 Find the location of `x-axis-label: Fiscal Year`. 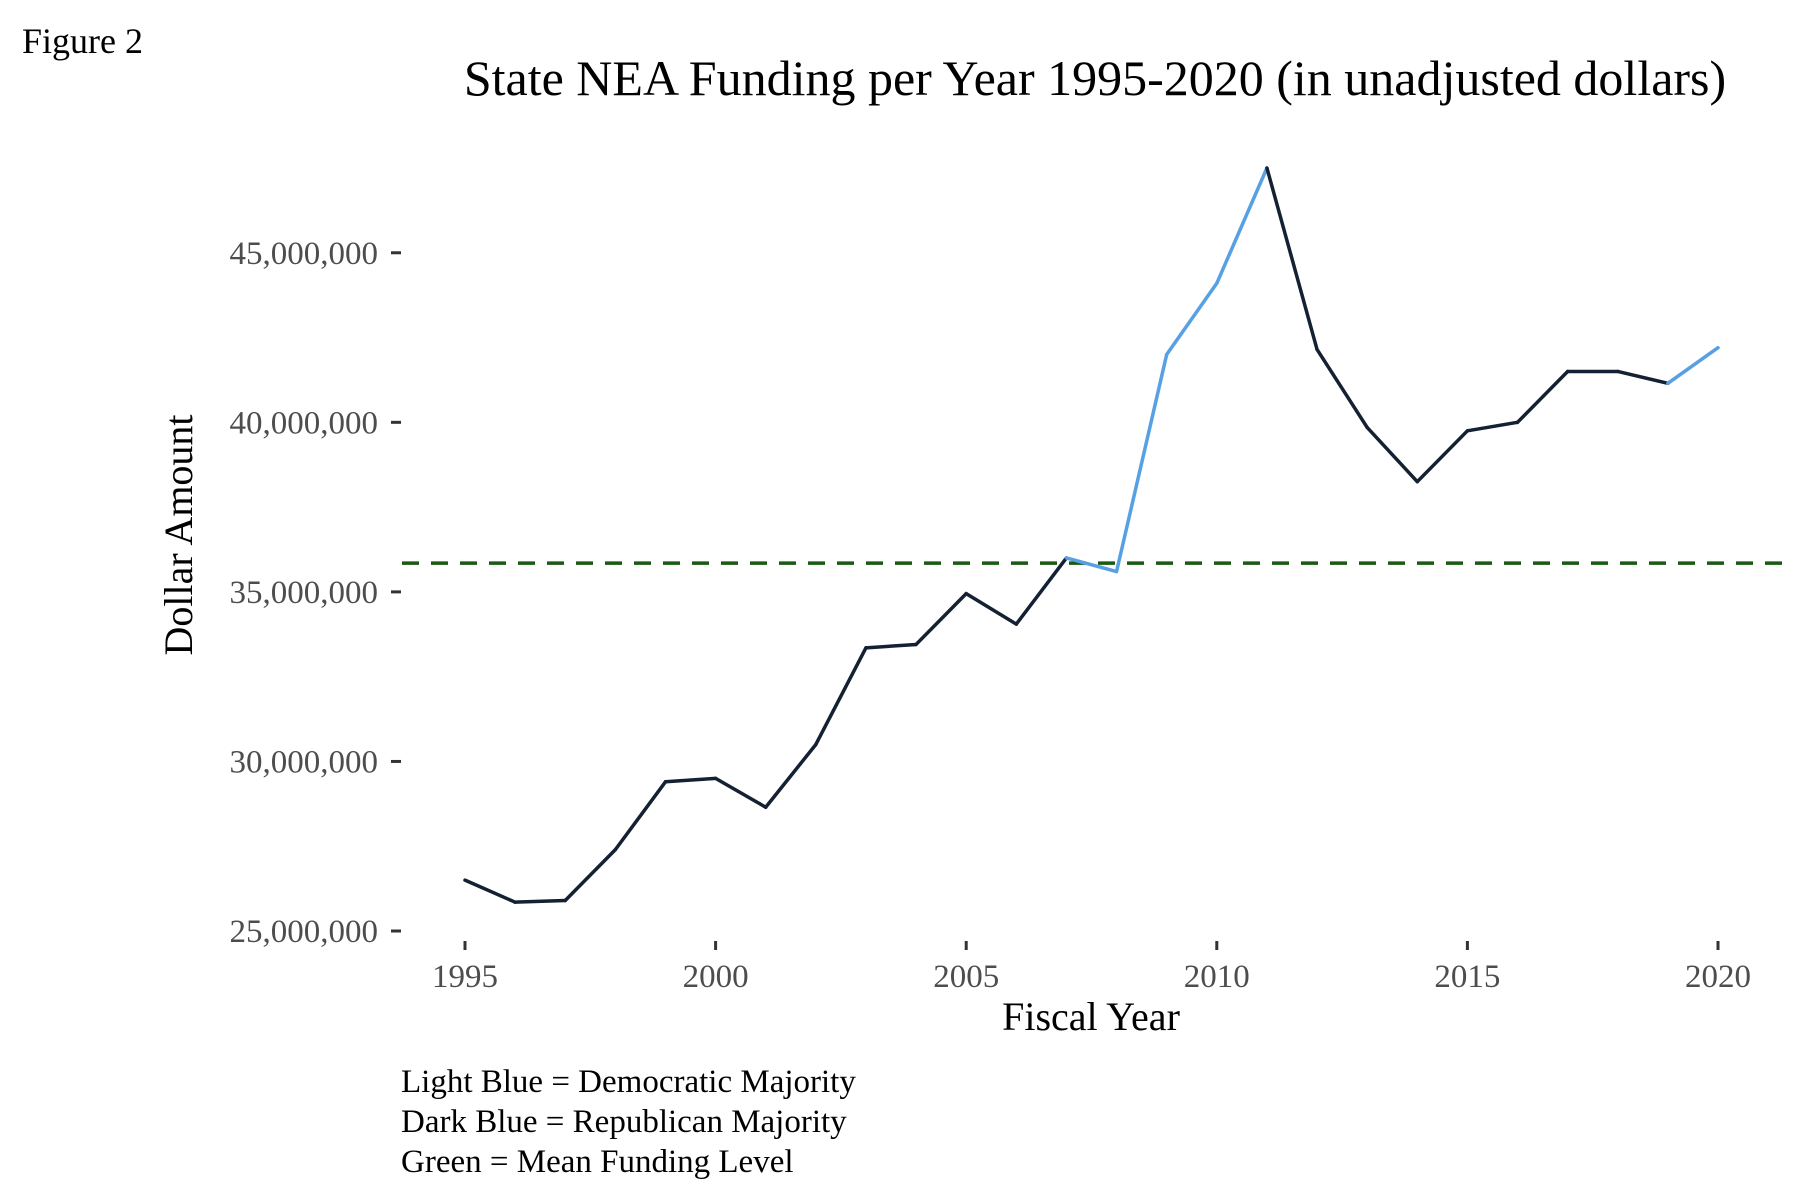

x-axis-label: Fiscal Year is located at coordinates (1091, 1016).